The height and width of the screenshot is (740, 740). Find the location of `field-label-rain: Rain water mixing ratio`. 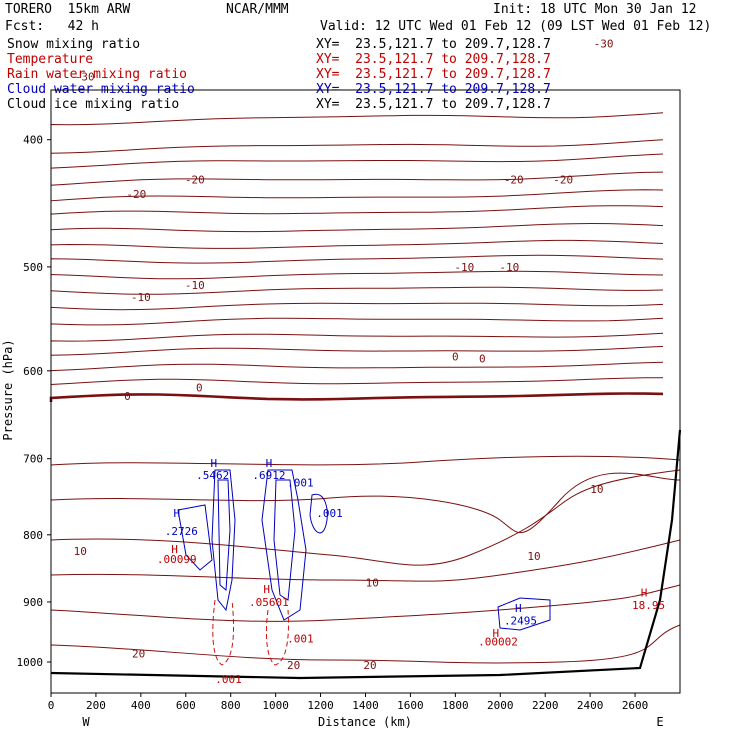

field-label-rain: Rain water mixing ratio is located at coordinates (97, 74).